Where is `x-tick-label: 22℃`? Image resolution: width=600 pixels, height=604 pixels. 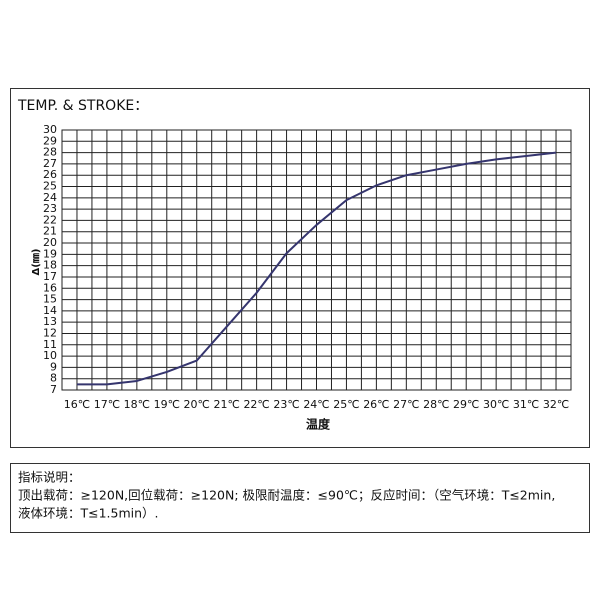 x-tick-label: 22℃ is located at coordinates (256, 404).